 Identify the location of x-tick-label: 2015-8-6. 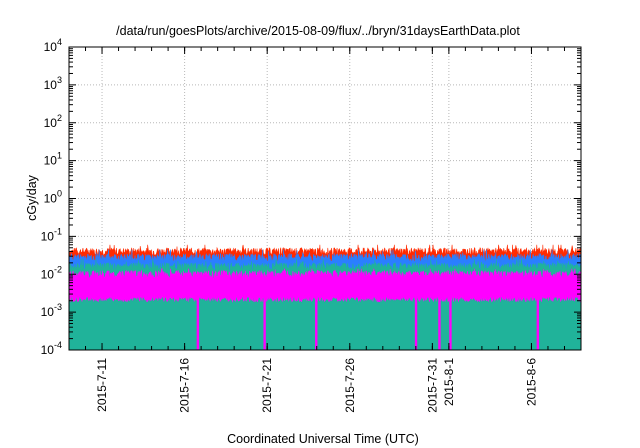
(531, 382).